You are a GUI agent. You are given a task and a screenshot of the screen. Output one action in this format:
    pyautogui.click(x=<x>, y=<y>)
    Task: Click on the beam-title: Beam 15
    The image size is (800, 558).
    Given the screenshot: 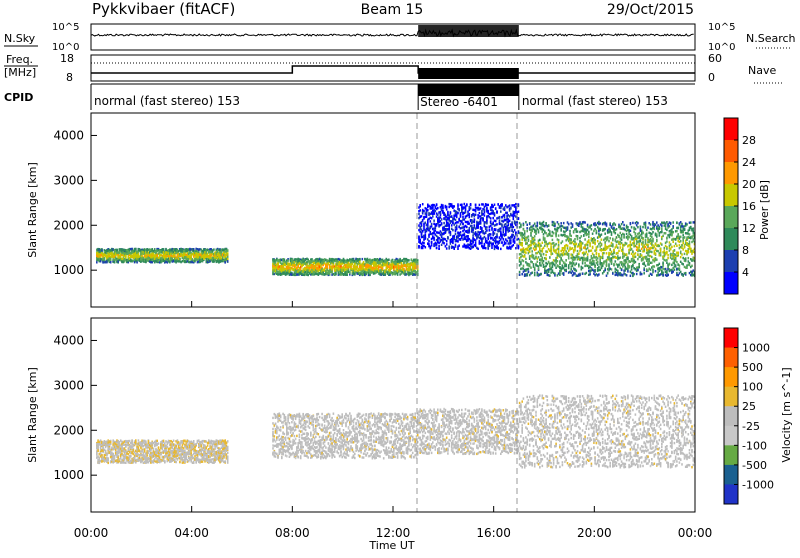 What is the action you would take?
    pyautogui.click(x=392, y=10)
    